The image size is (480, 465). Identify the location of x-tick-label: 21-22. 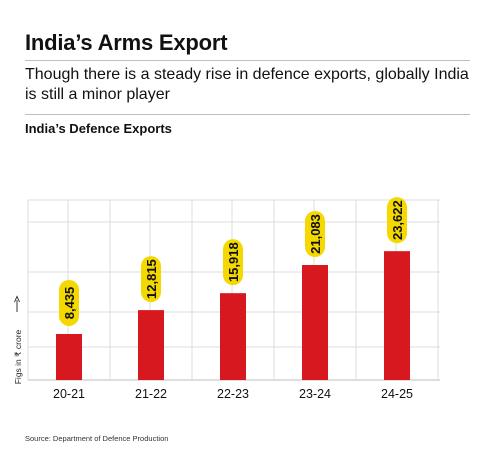
(151, 394).